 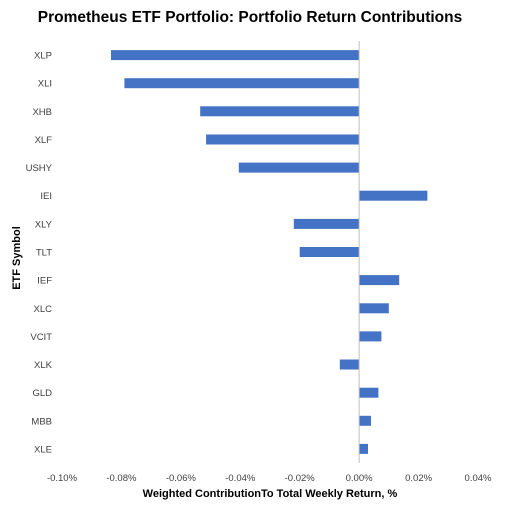 I want to click on bar-xlf, so click(x=283, y=139).